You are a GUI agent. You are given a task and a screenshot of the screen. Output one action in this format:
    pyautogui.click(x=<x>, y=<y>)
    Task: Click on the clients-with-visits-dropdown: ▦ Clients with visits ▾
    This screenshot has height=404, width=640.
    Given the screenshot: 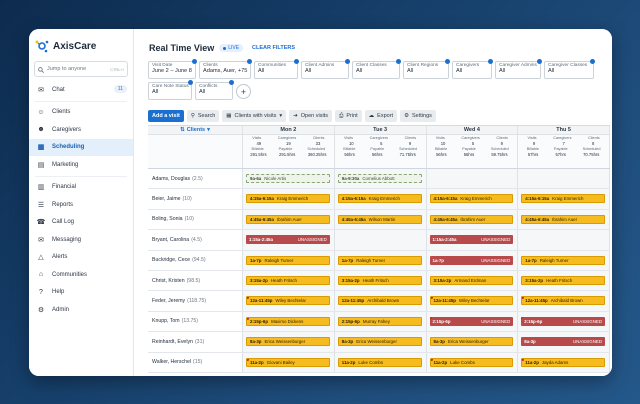 What is the action you would take?
    pyautogui.click(x=254, y=116)
    